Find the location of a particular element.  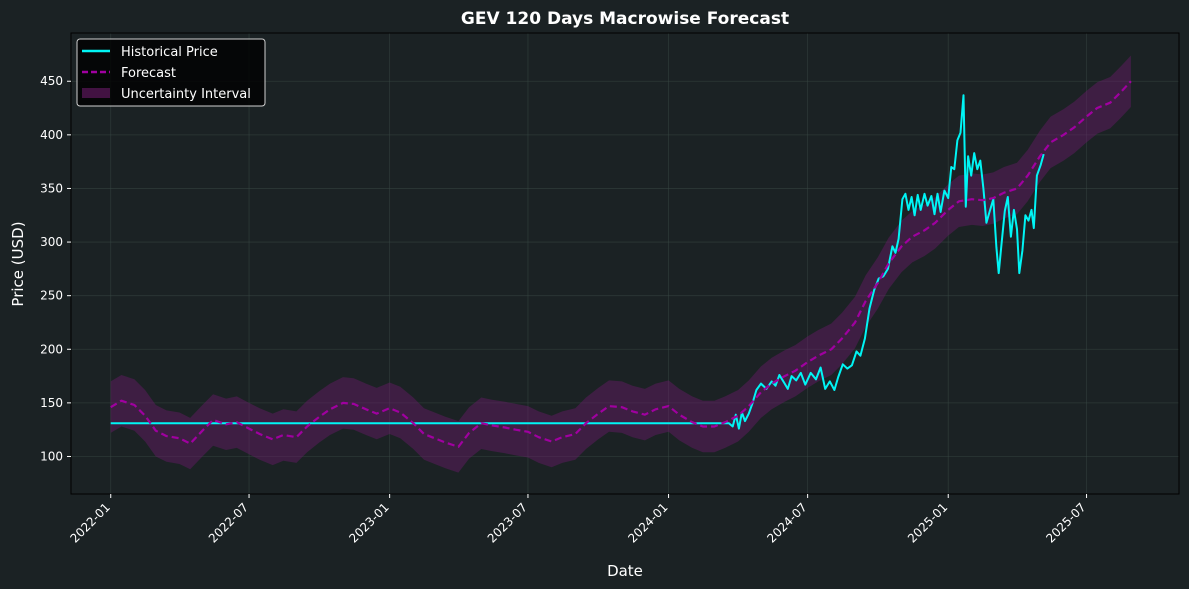

y-tick-label: 400 is located at coordinates (51, 135).